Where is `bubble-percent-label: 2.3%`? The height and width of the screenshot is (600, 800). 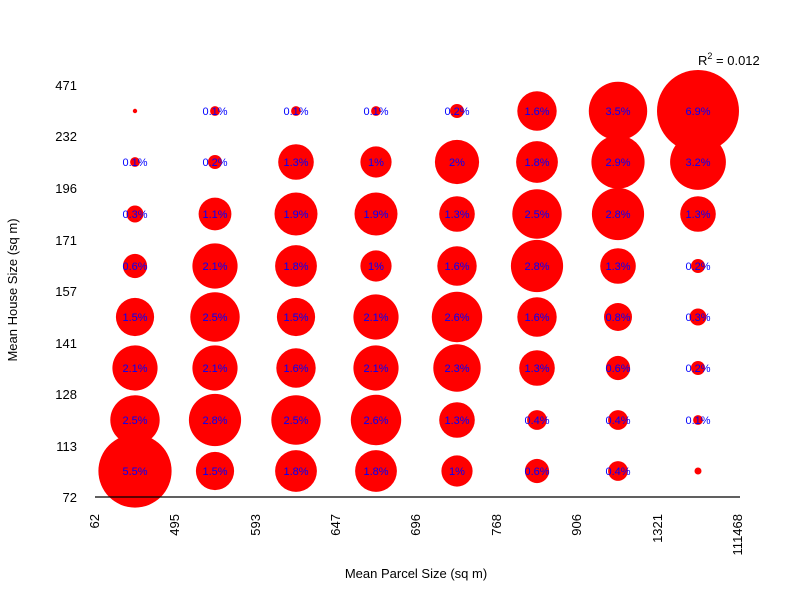 bubble-percent-label: 2.3% is located at coordinates (456, 369).